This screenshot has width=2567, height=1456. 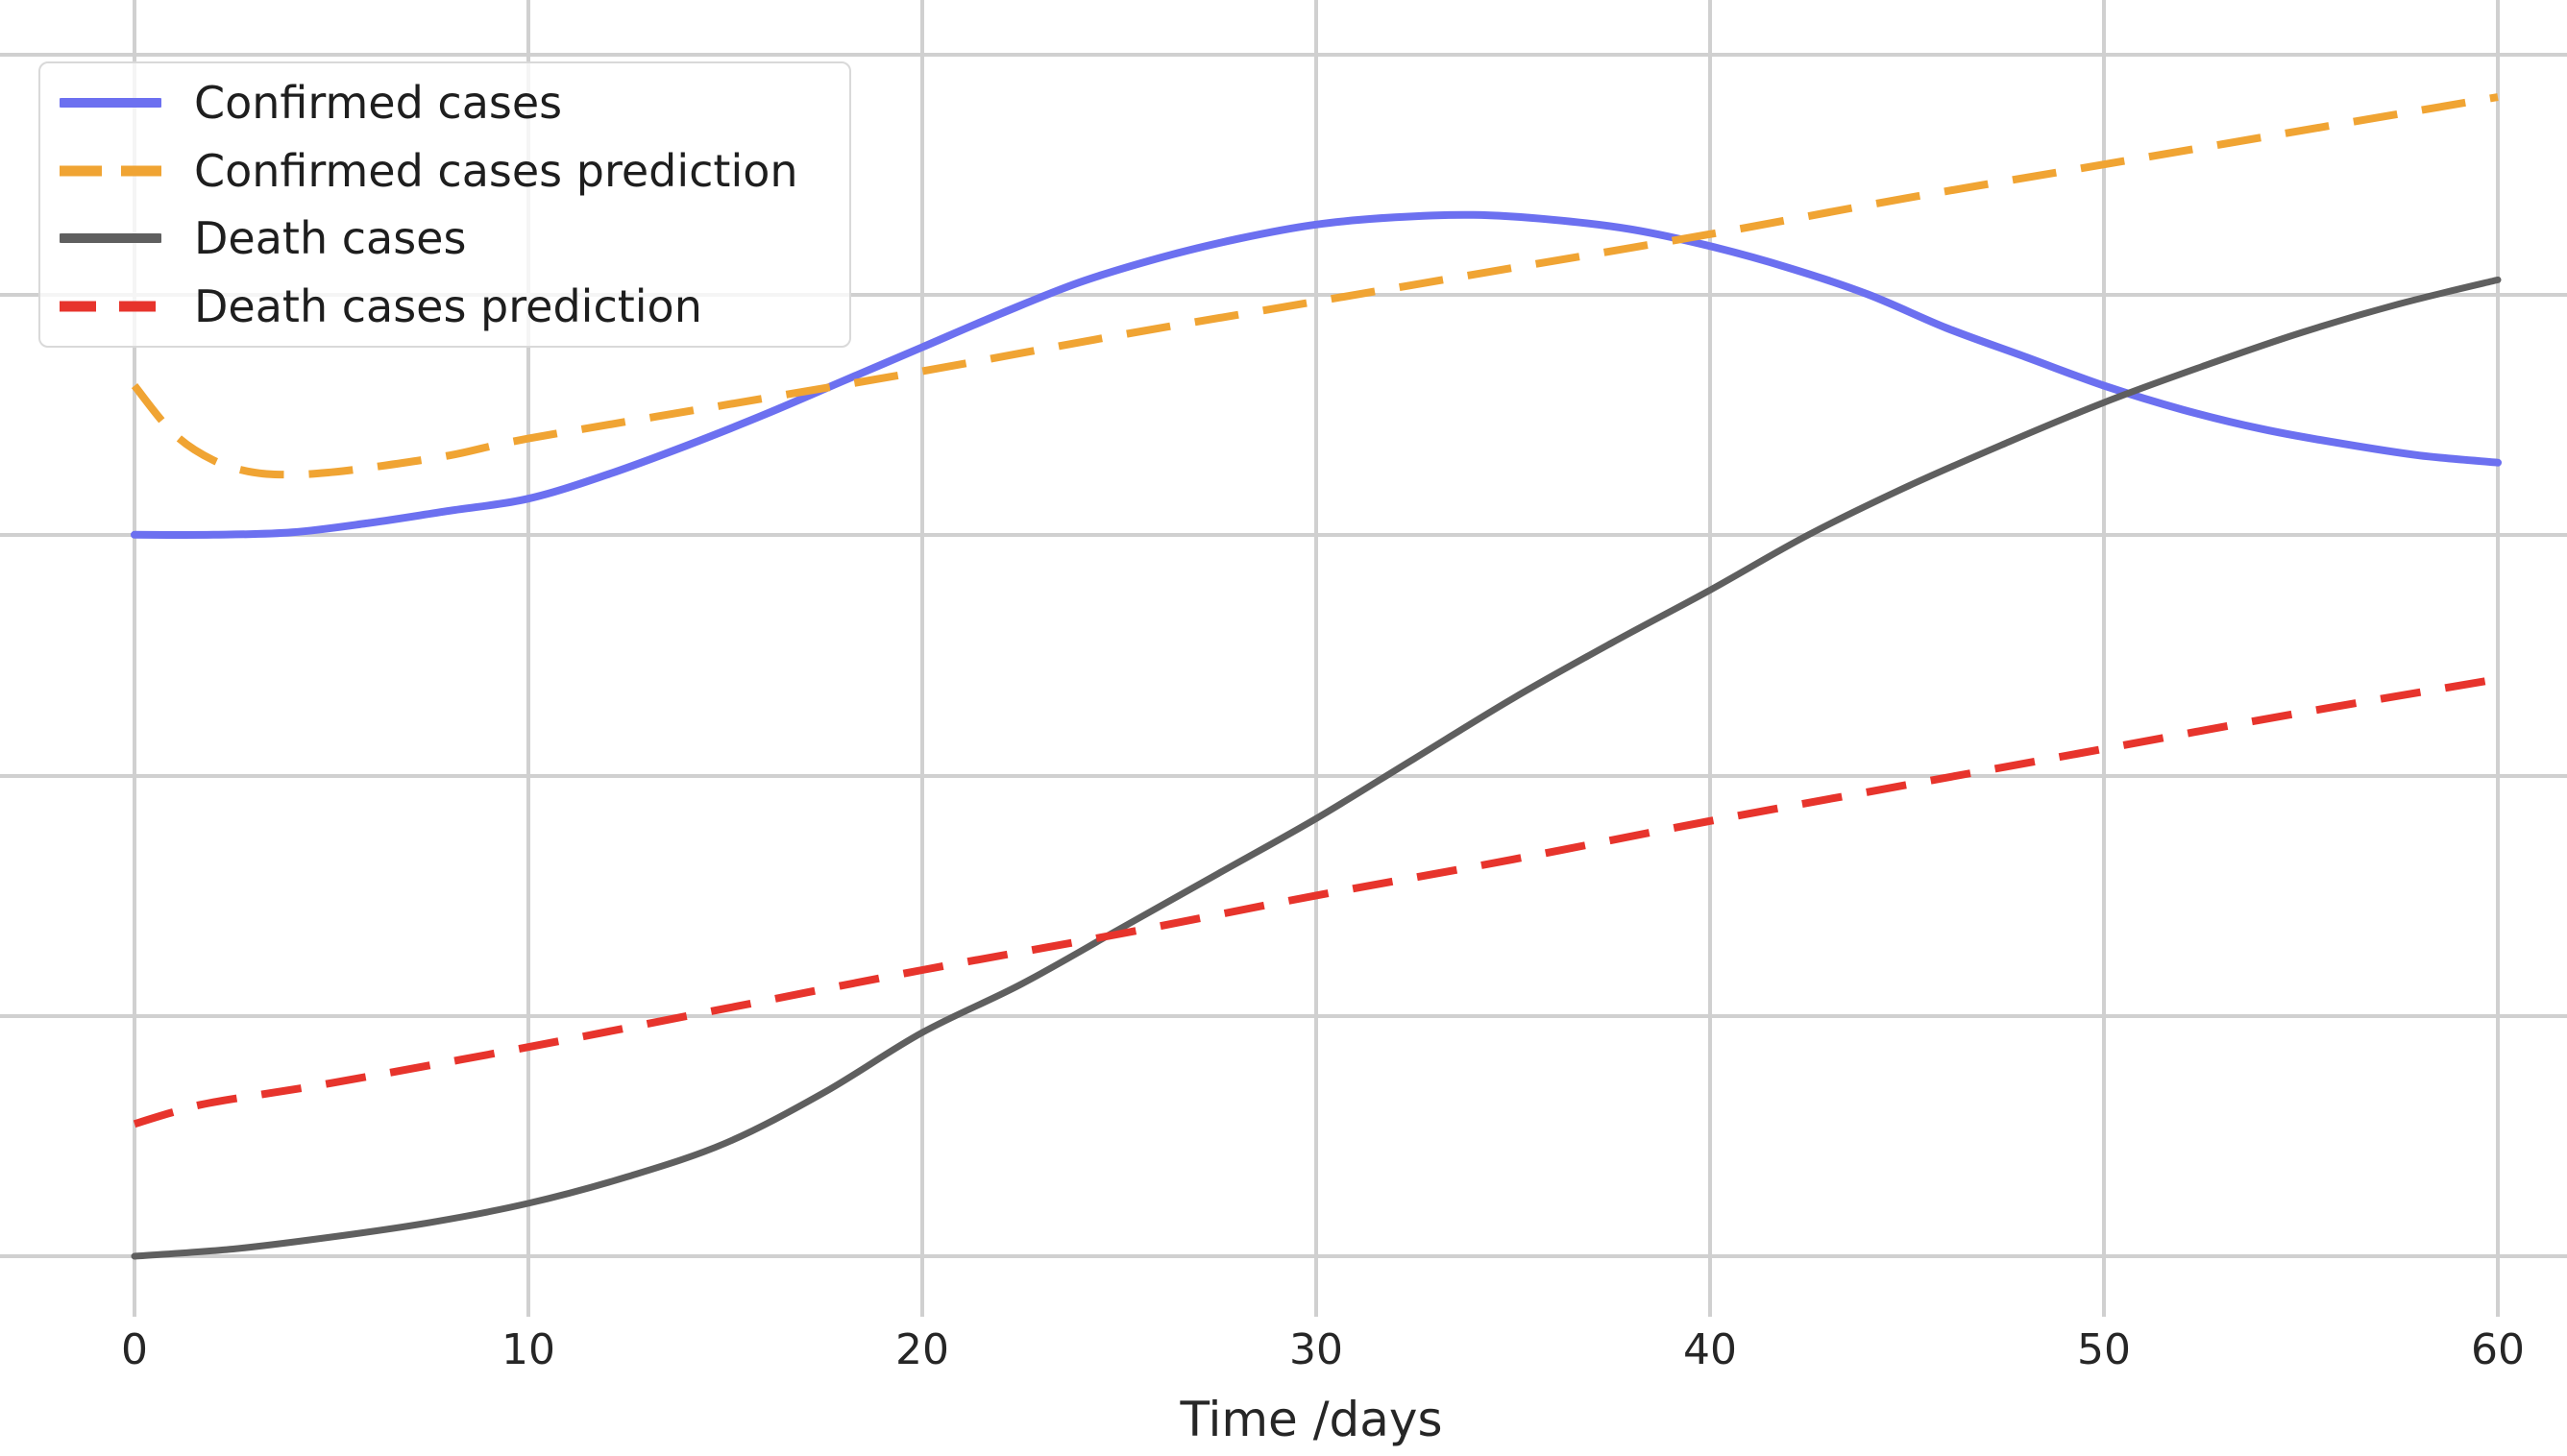 I want to click on legend-item-death-cases-prediction: Death cases prediction, so click(x=454, y=307).